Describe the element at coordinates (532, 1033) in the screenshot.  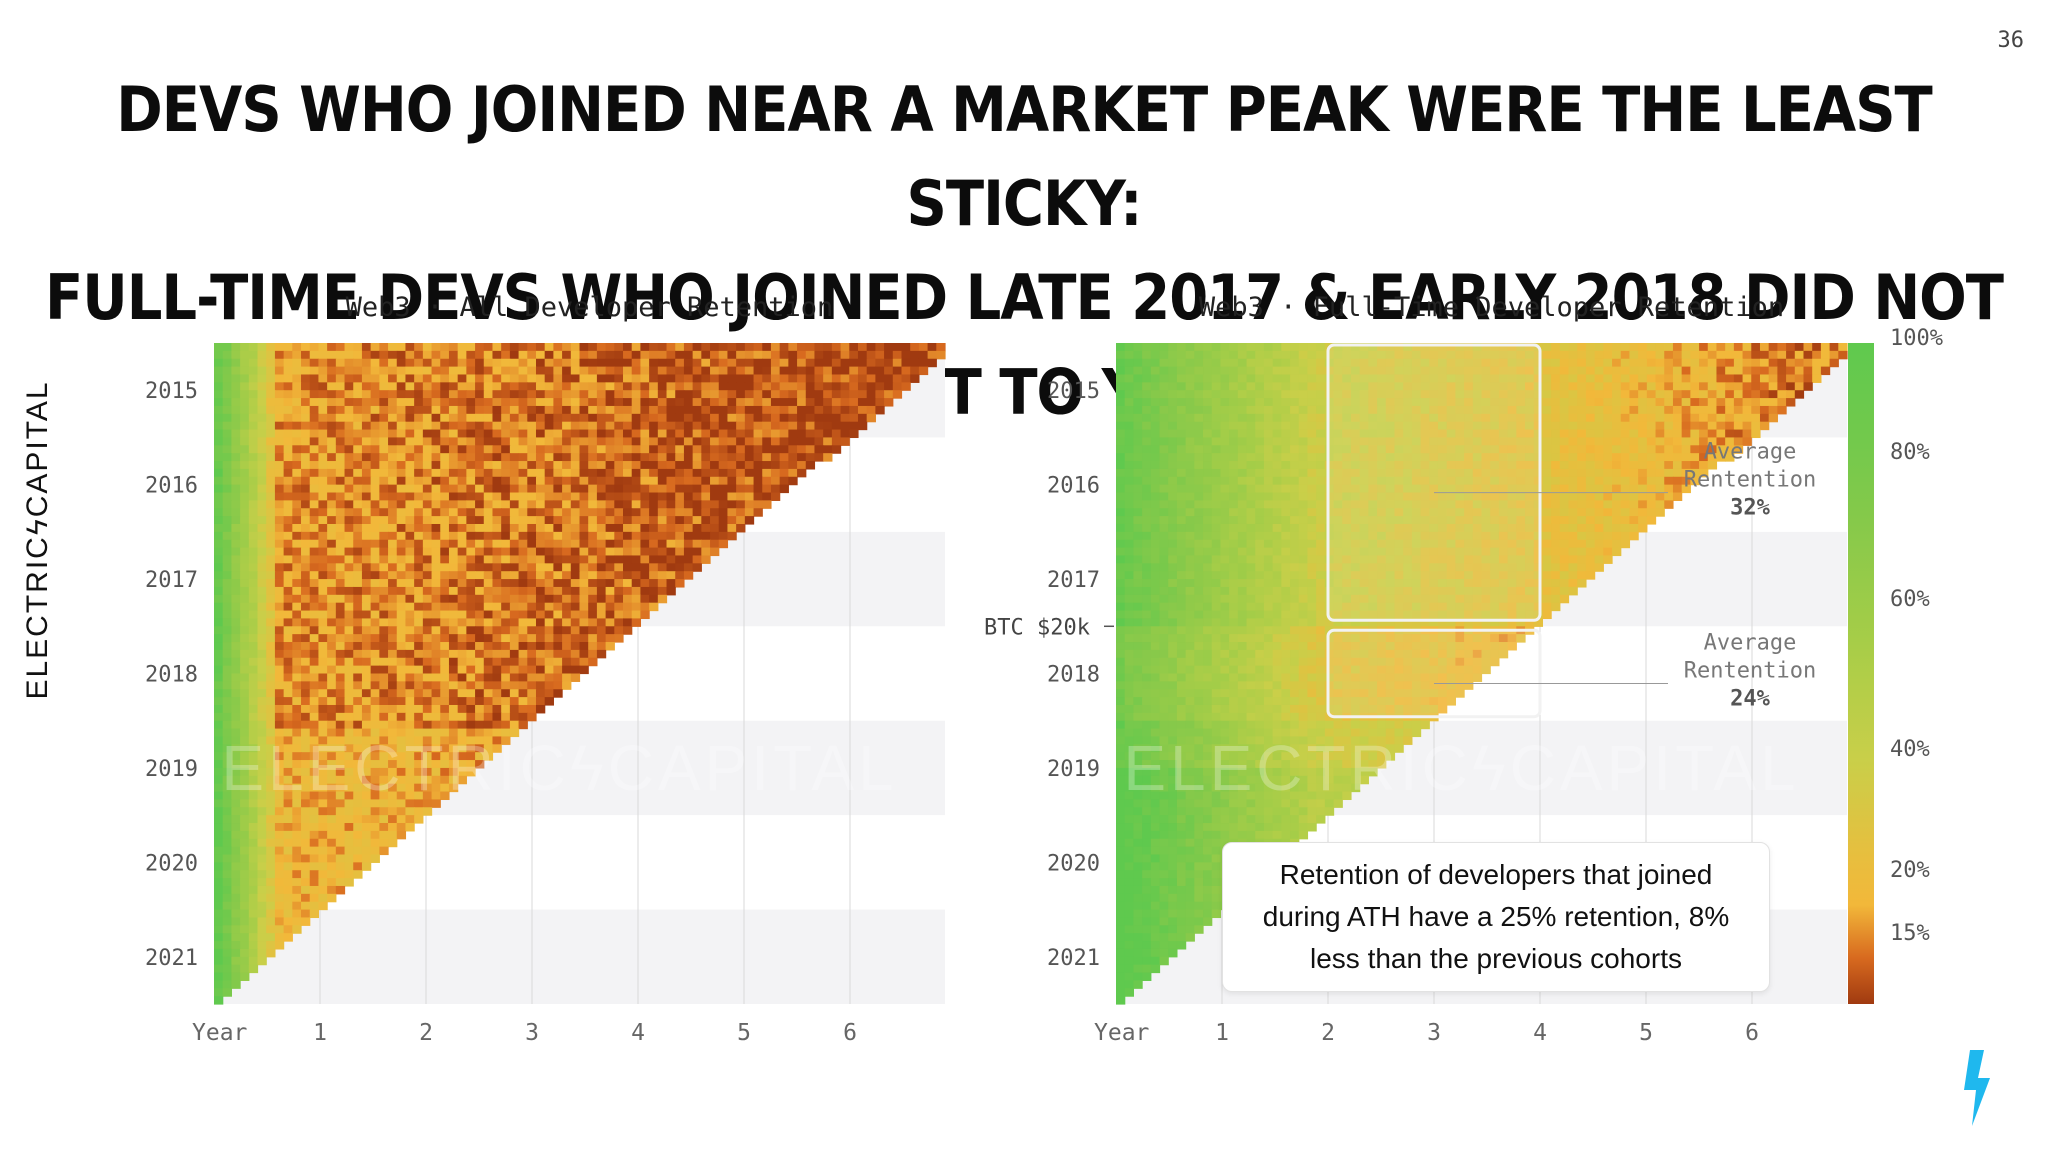
I see `x-tick-label: 3` at that location.